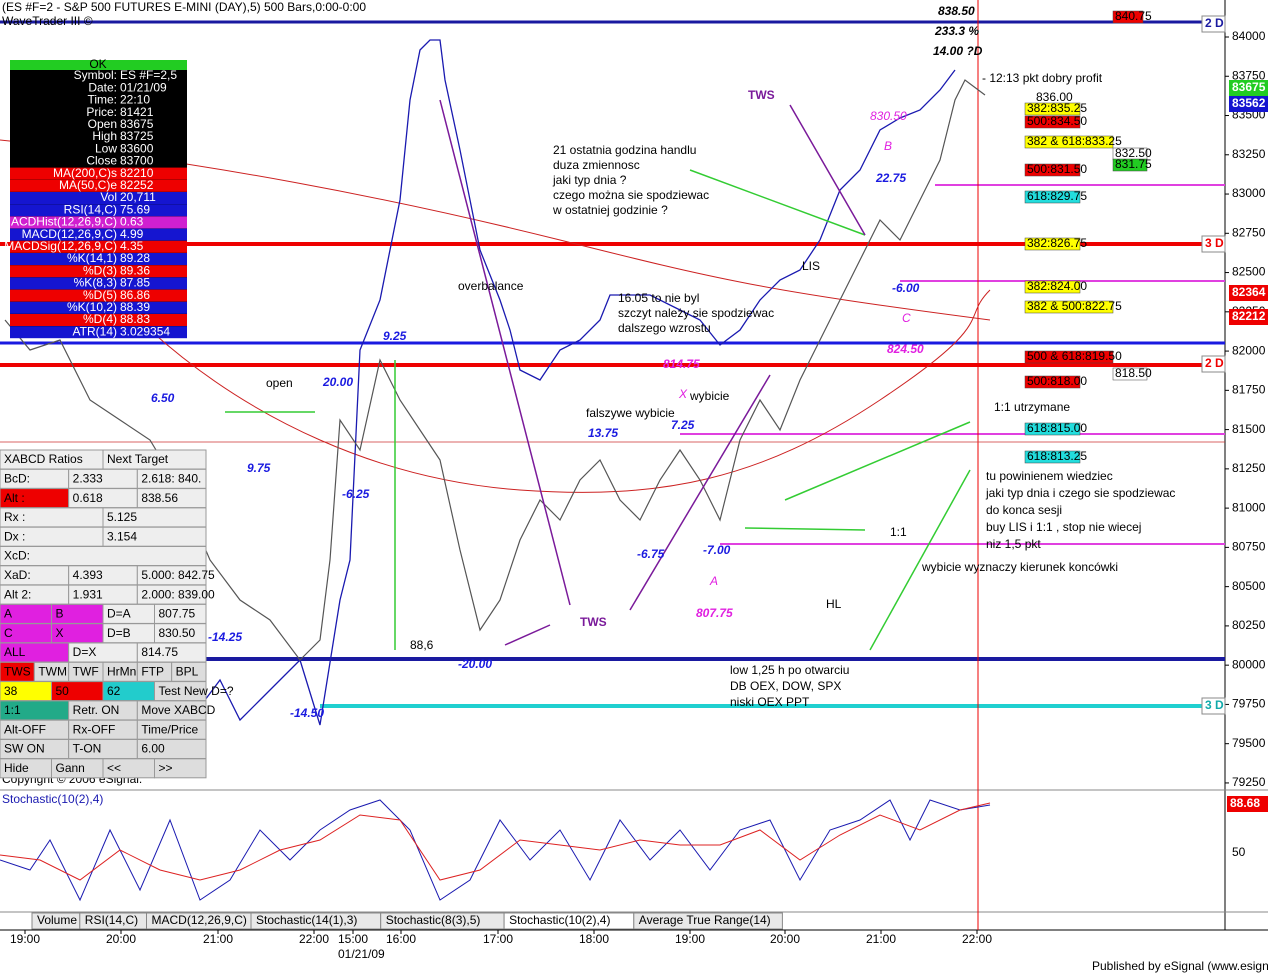 This screenshot has height=975, width=1268. Describe the element at coordinates (714, 613) in the screenshot. I see `annotation: 807.75` at that location.